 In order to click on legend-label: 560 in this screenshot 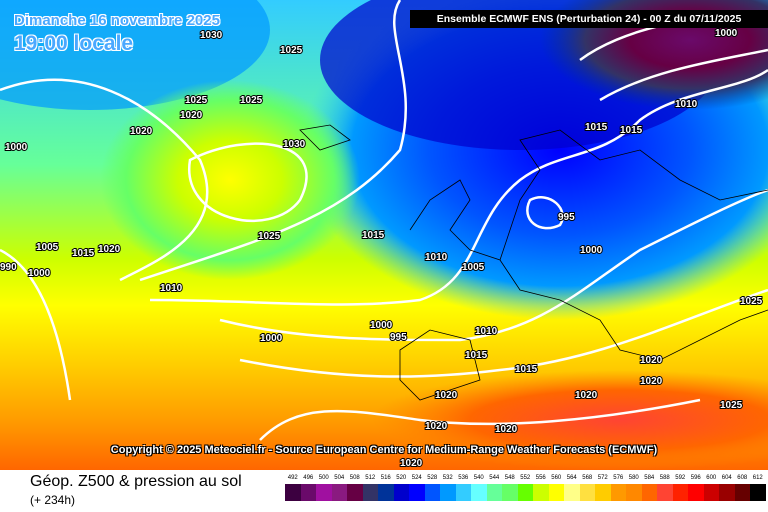, I will do `click(556, 478)`.